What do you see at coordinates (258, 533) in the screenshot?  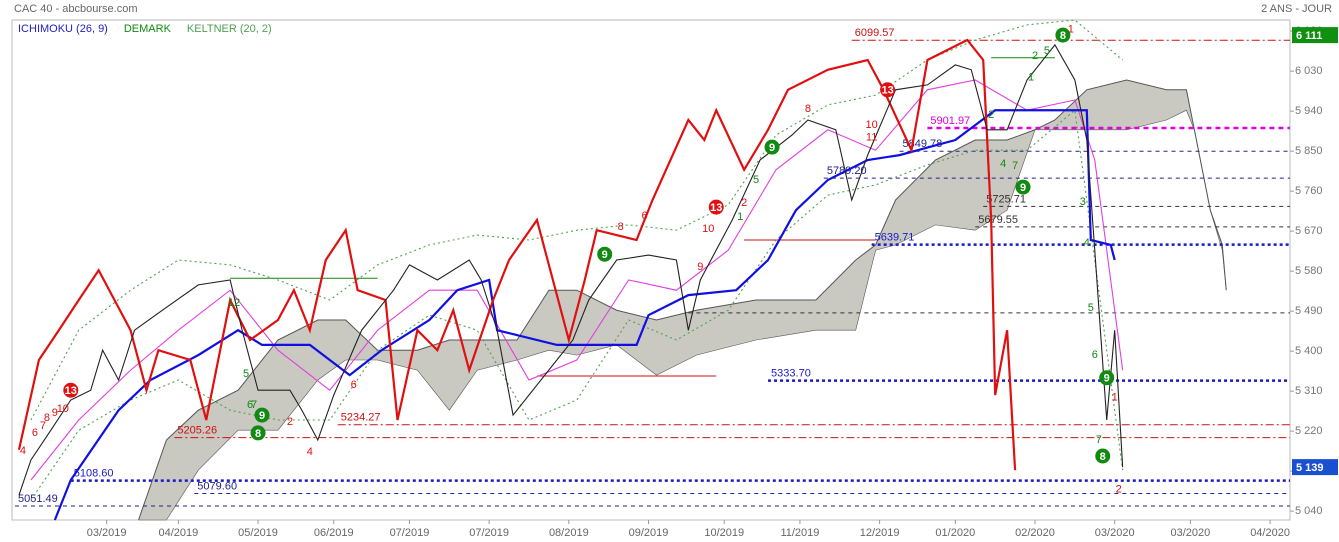 I see `x-tick-label: 05/2019` at bounding box center [258, 533].